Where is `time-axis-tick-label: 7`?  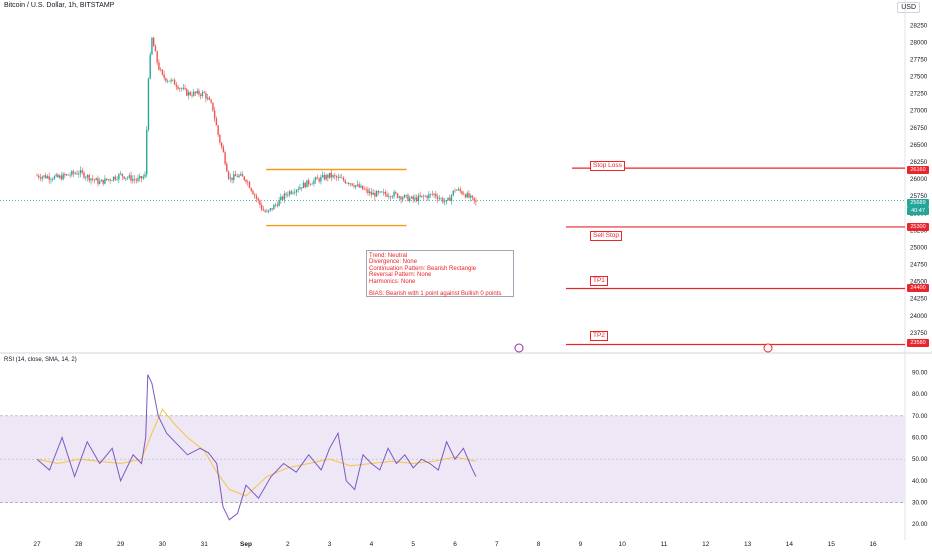 time-axis-tick-label: 7 is located at coordinates (497, 544).